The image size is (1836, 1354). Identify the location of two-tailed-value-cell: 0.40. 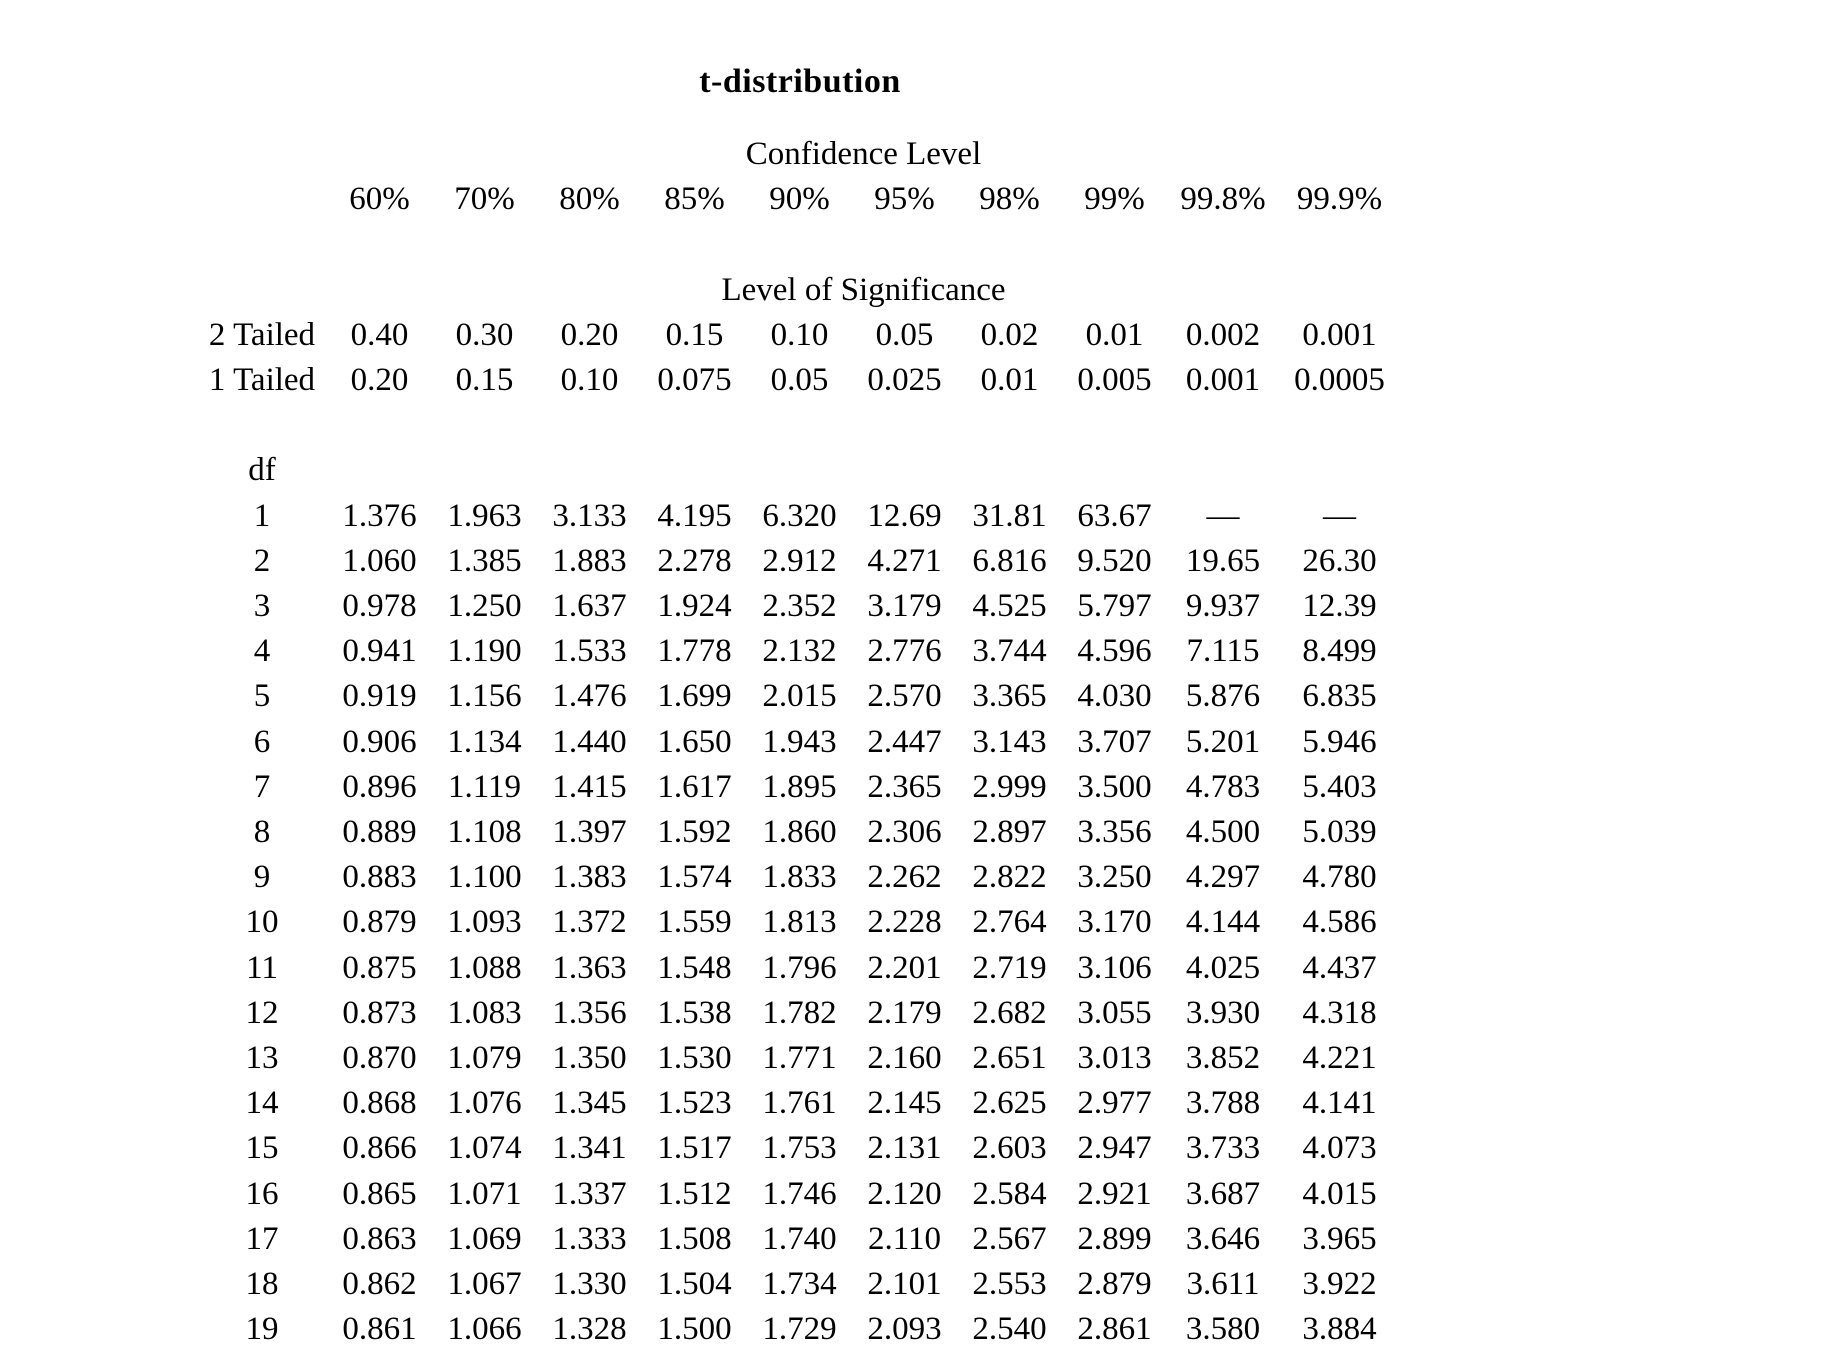
(379, 334).